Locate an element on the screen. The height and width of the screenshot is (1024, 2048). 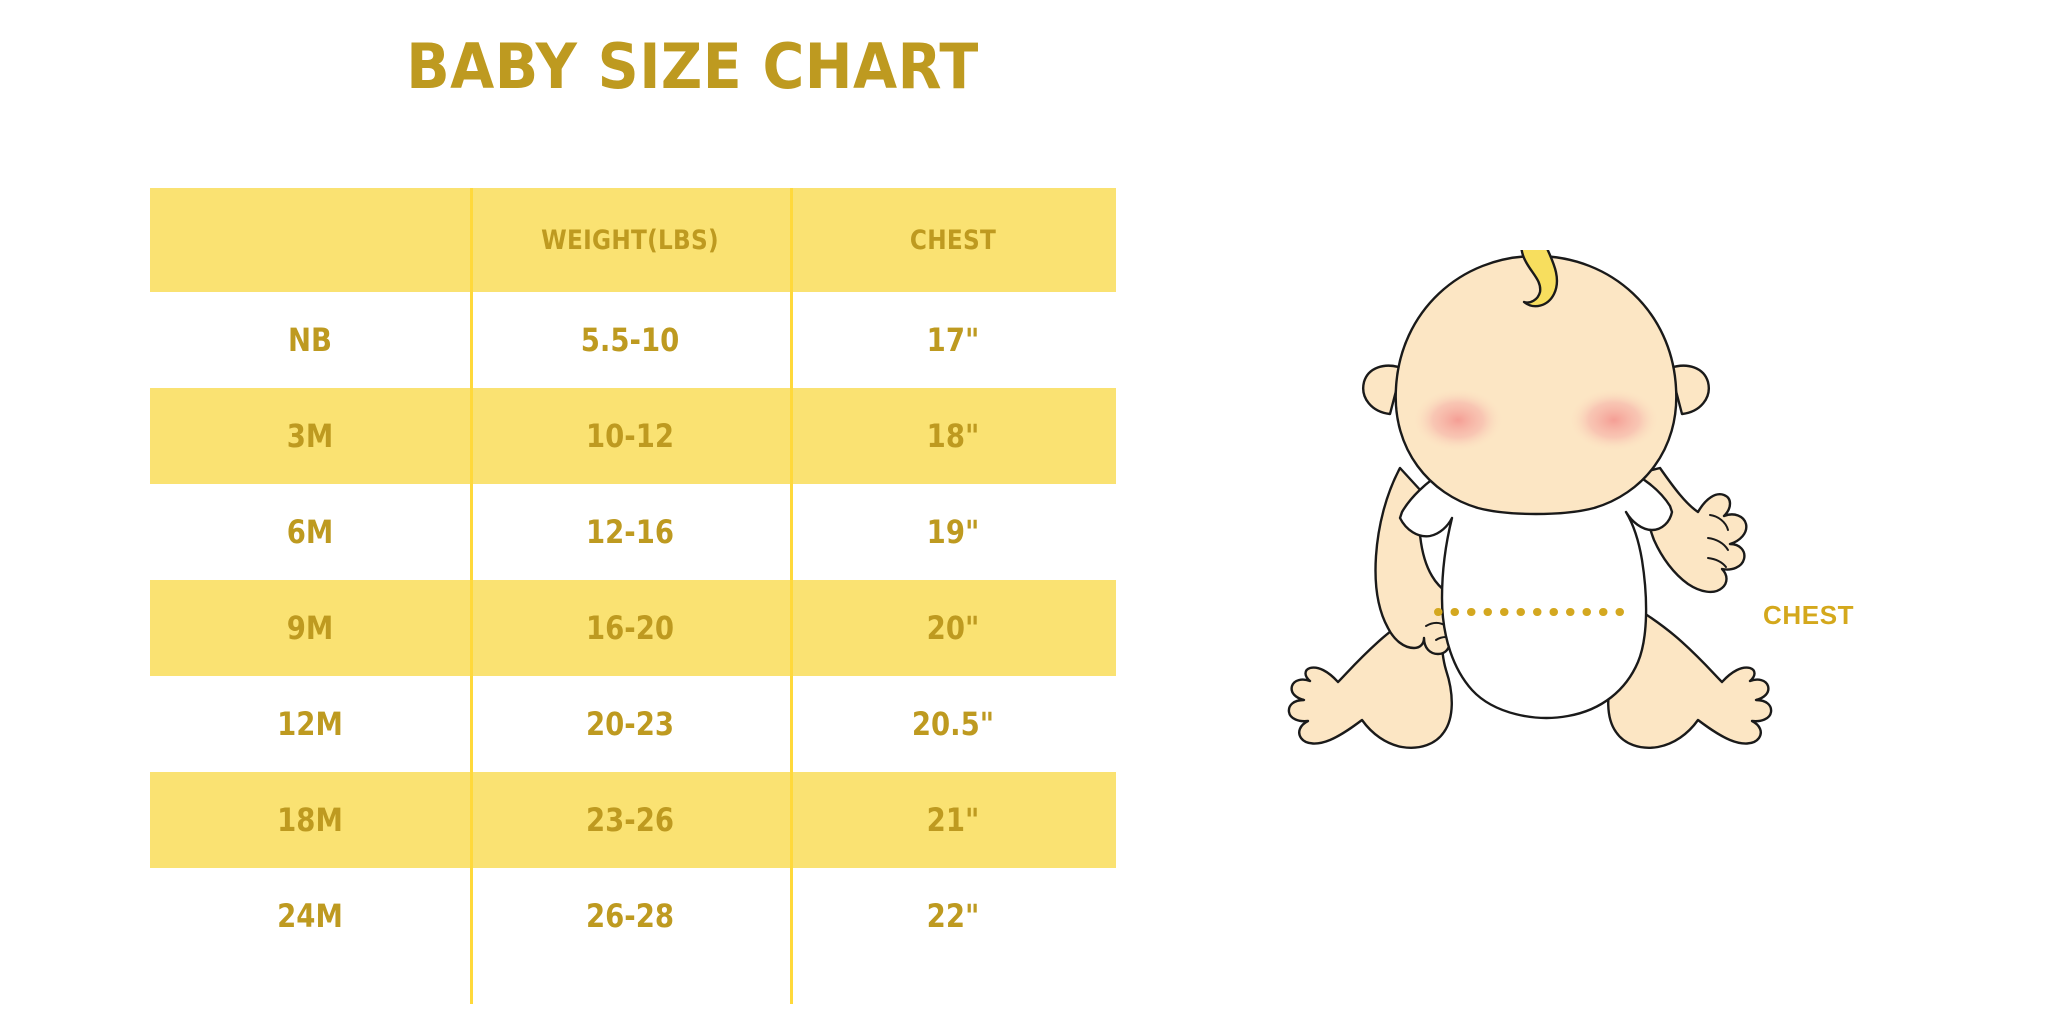
cell-size: 3M is located at coordinates (310, 436).